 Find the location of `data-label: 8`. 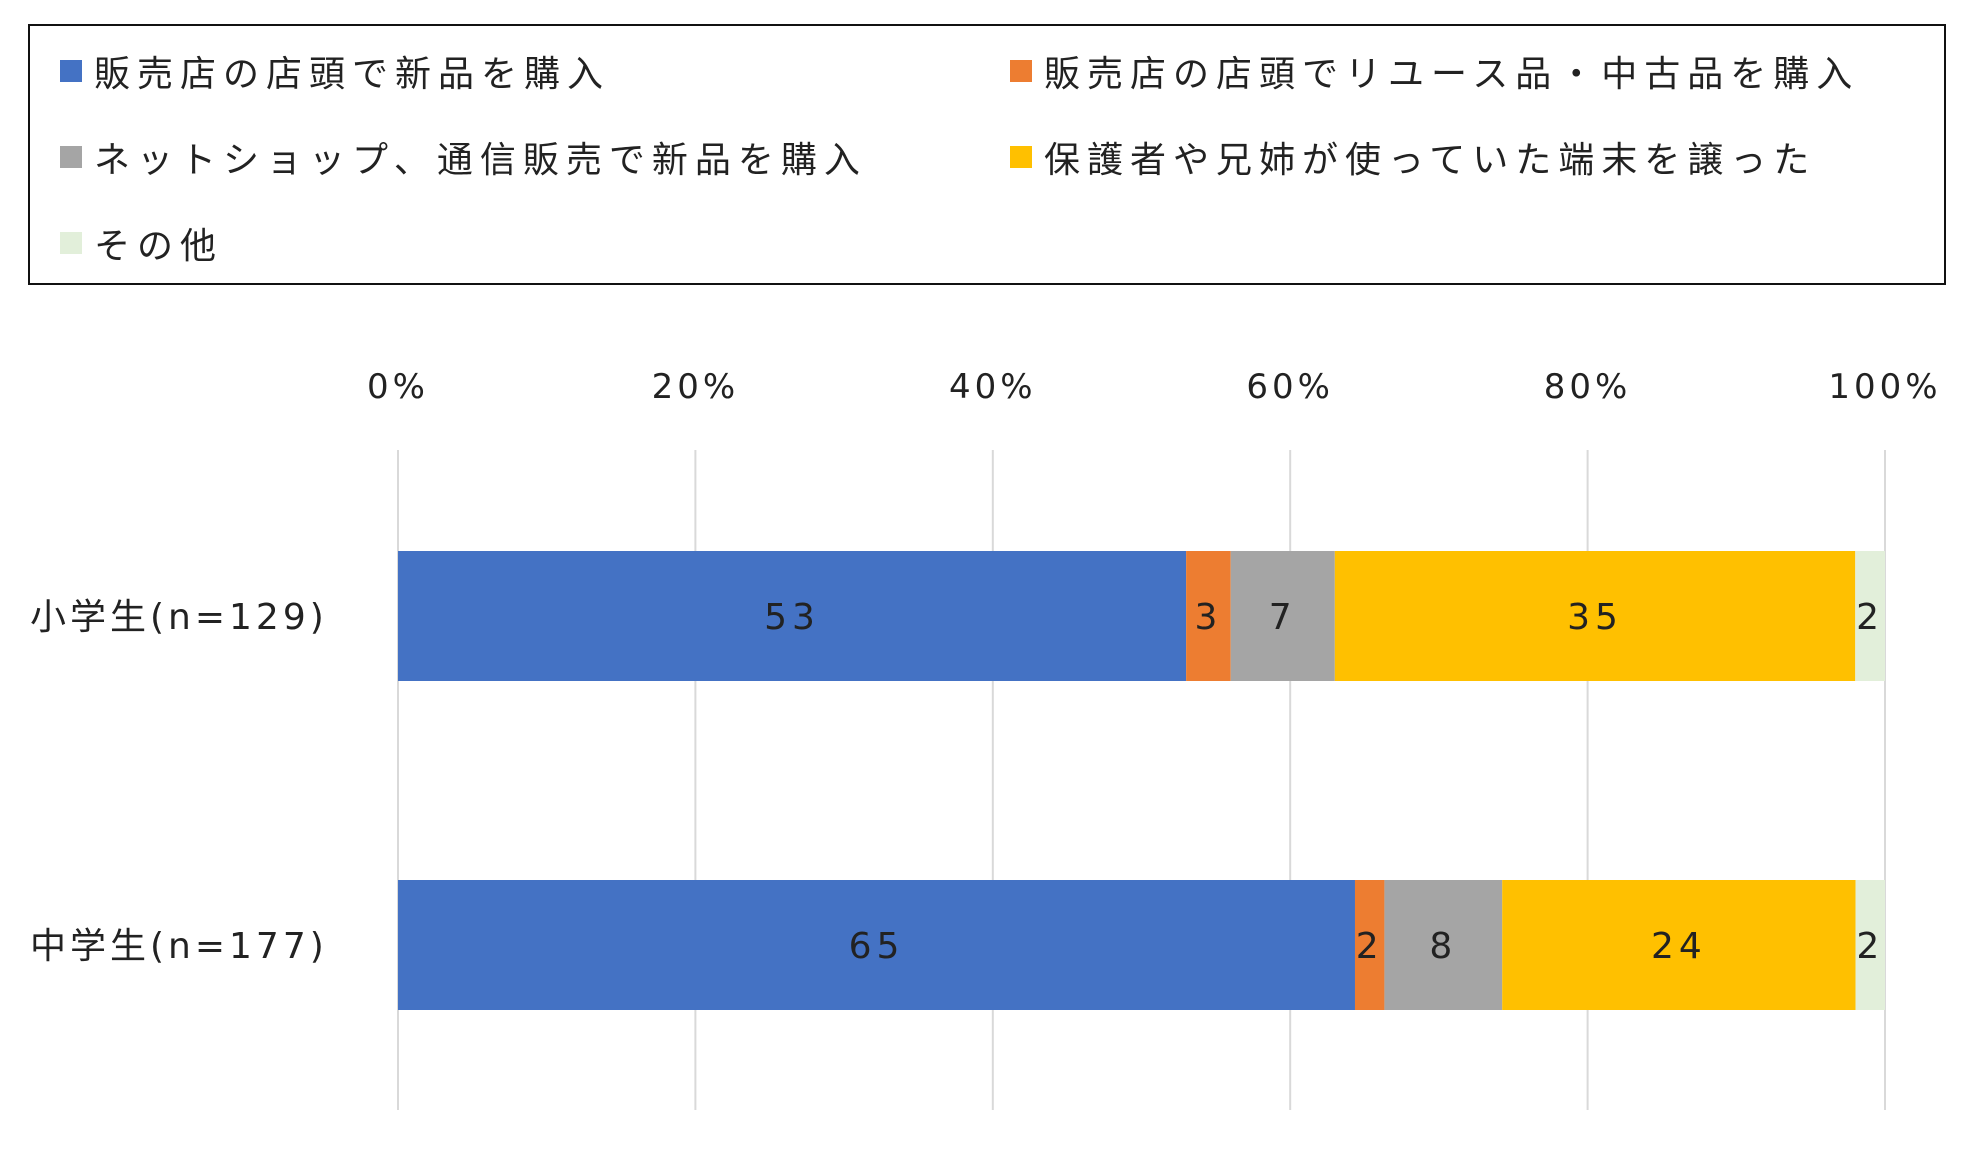

data-label: 8 is located at coordinates (1443, 946).